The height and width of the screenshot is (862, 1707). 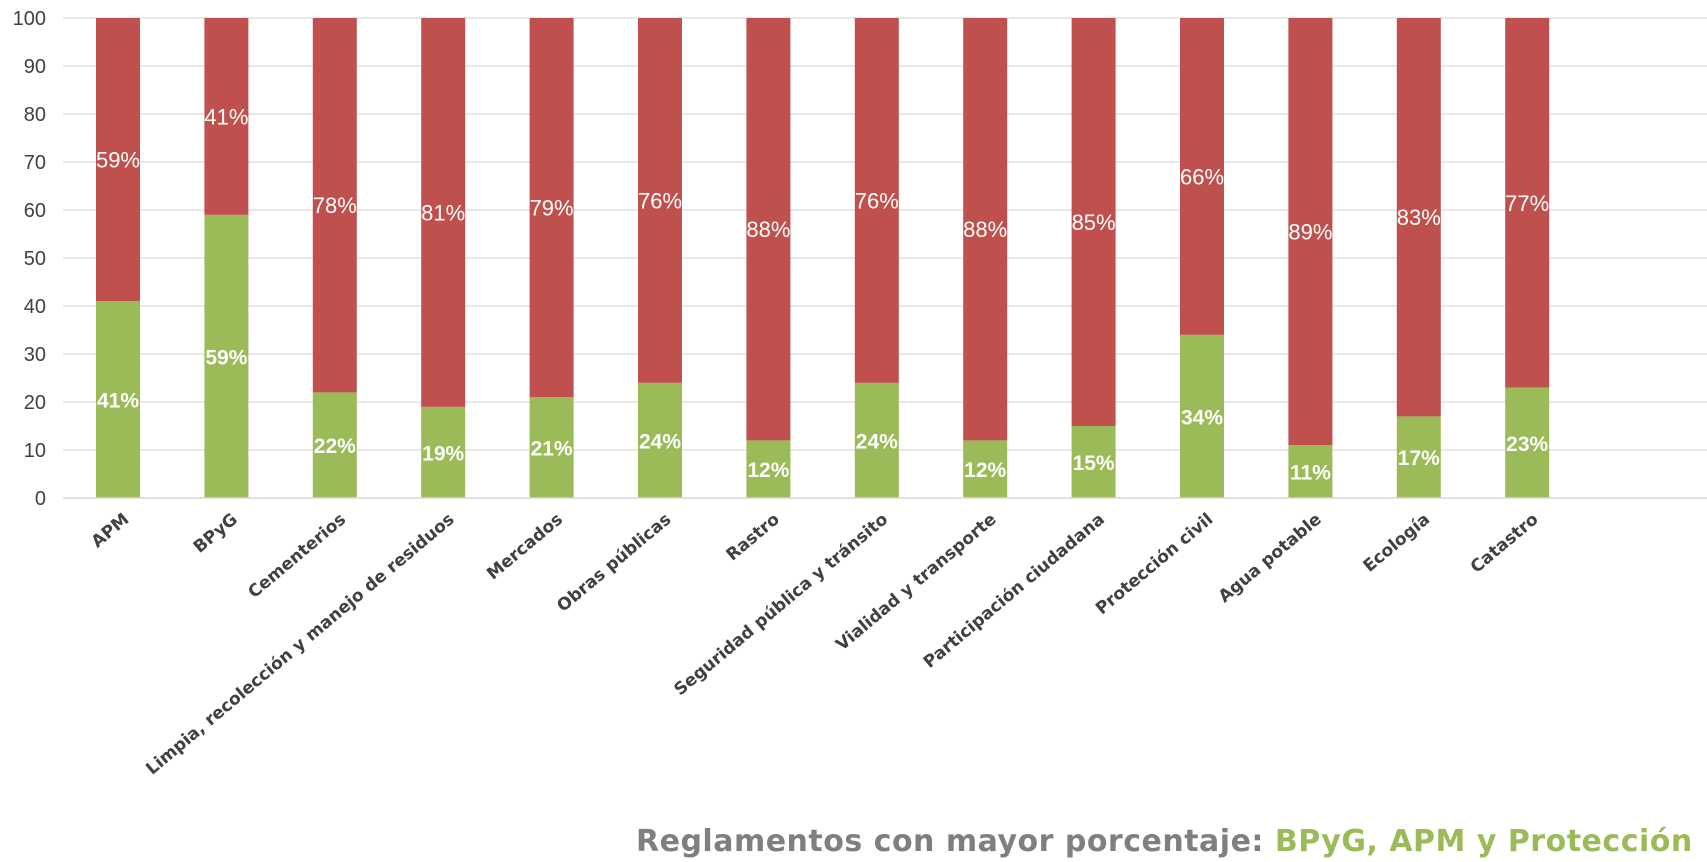 I want to click on y-tick-label: 100, so click(x=29, y=19).